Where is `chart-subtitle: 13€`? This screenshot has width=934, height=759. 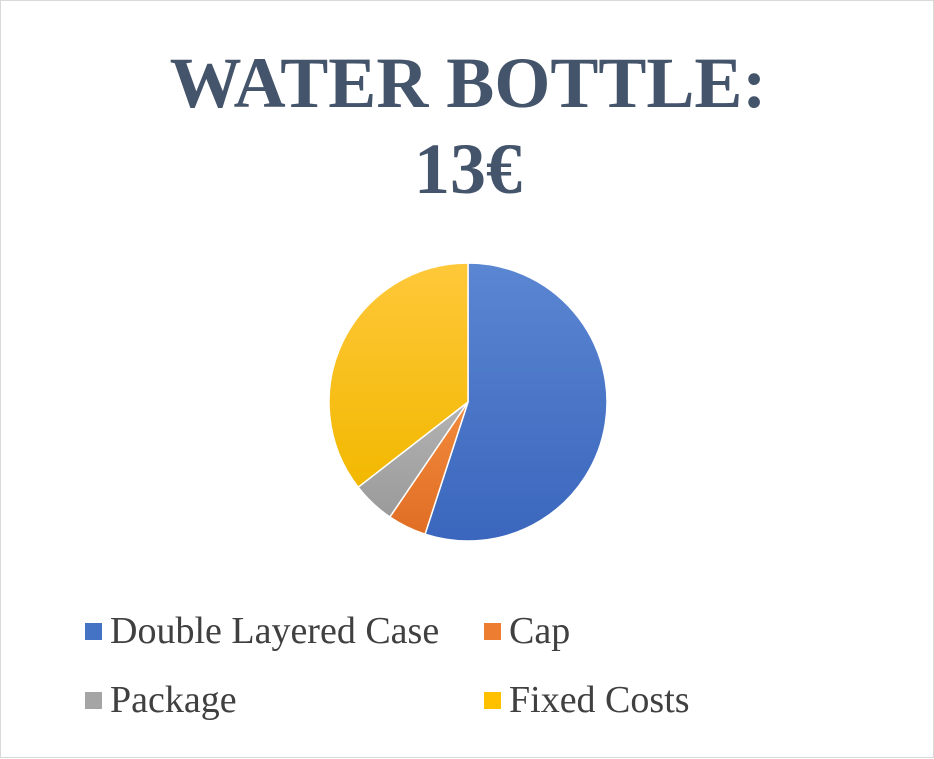 chart-subtitle: 13€ is located at coordinates (468, 169).